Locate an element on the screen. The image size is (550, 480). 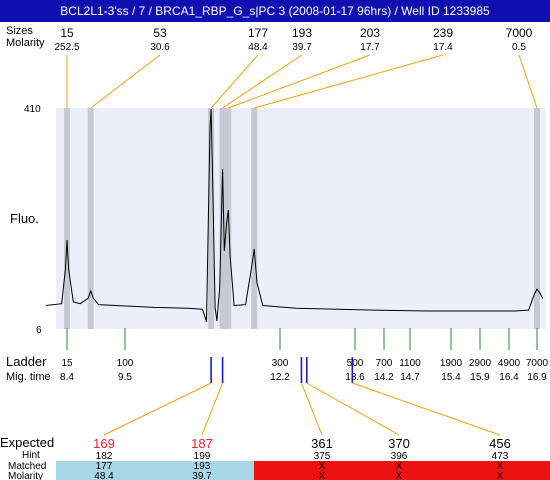
peak-molarity-label: 252.5 is located at coordinates (66, 47).